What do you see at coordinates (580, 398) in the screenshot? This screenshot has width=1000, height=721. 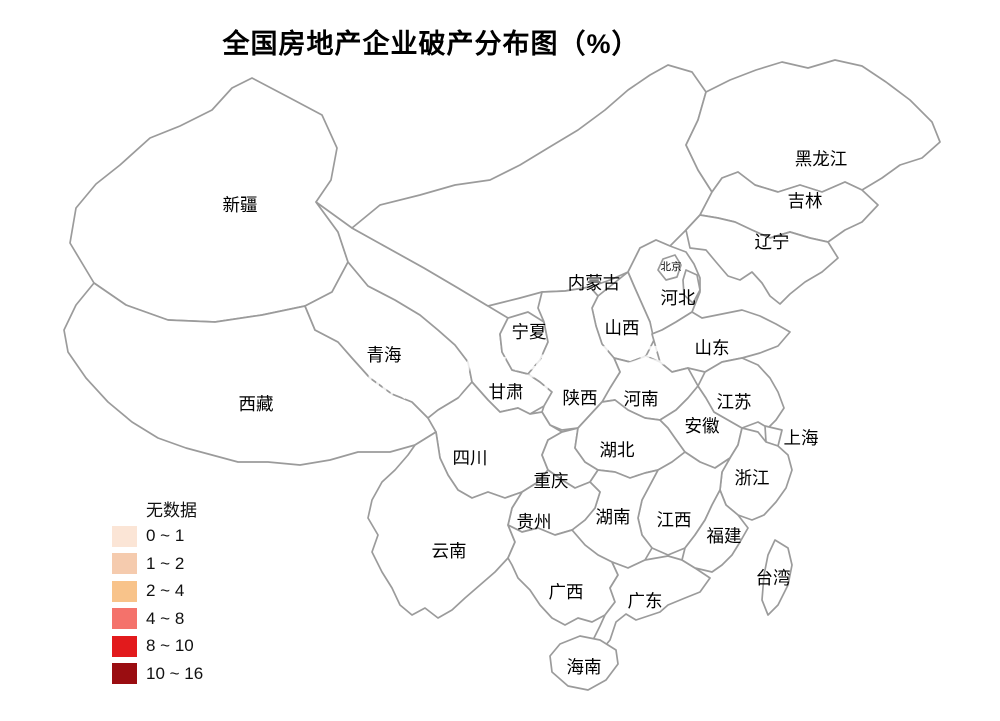 I see `province-label-shaanxi: 陕西` at bounding box center [580, 398].